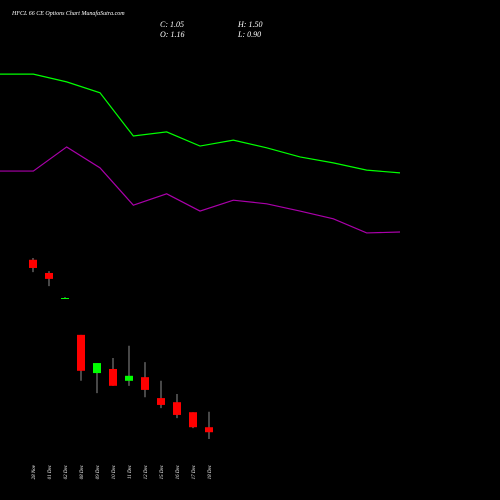  I want to click on x-tick-label: 02 Dec, so click(66, 471).